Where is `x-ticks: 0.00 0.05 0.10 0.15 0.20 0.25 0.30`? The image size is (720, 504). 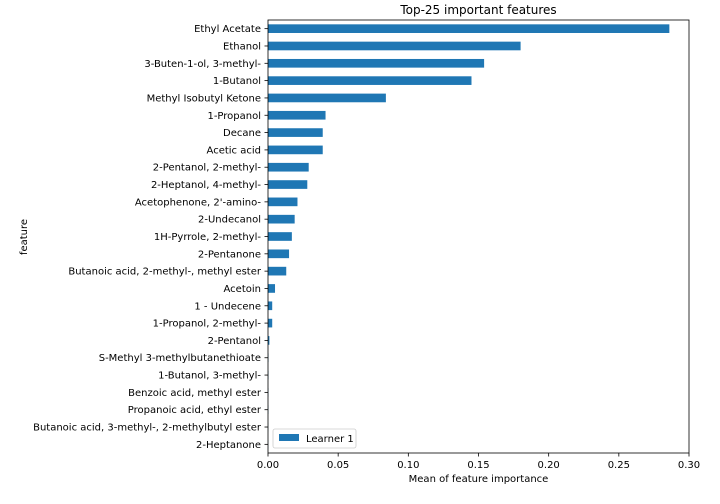
x-ticks: 0.00 0.05 0.10 0.15 0.20 0.25 0.30 is located at coordinates (478, 462).